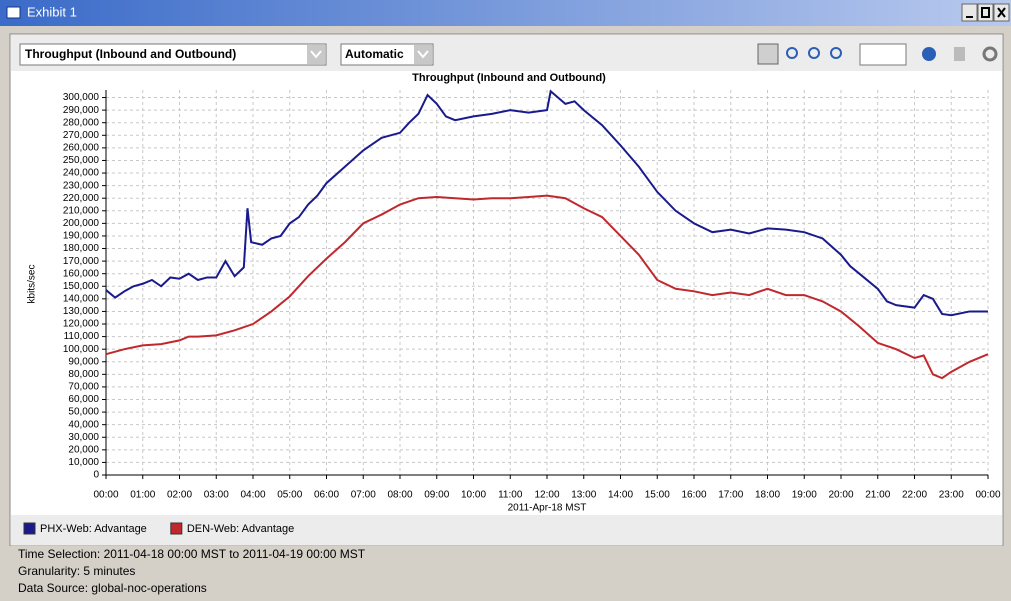 The height and width of the screenshot is (601, 1011). Describe the element at coordinates (142, 495) in the screenshot. I see `x-tick-label: 01:00` at that location.